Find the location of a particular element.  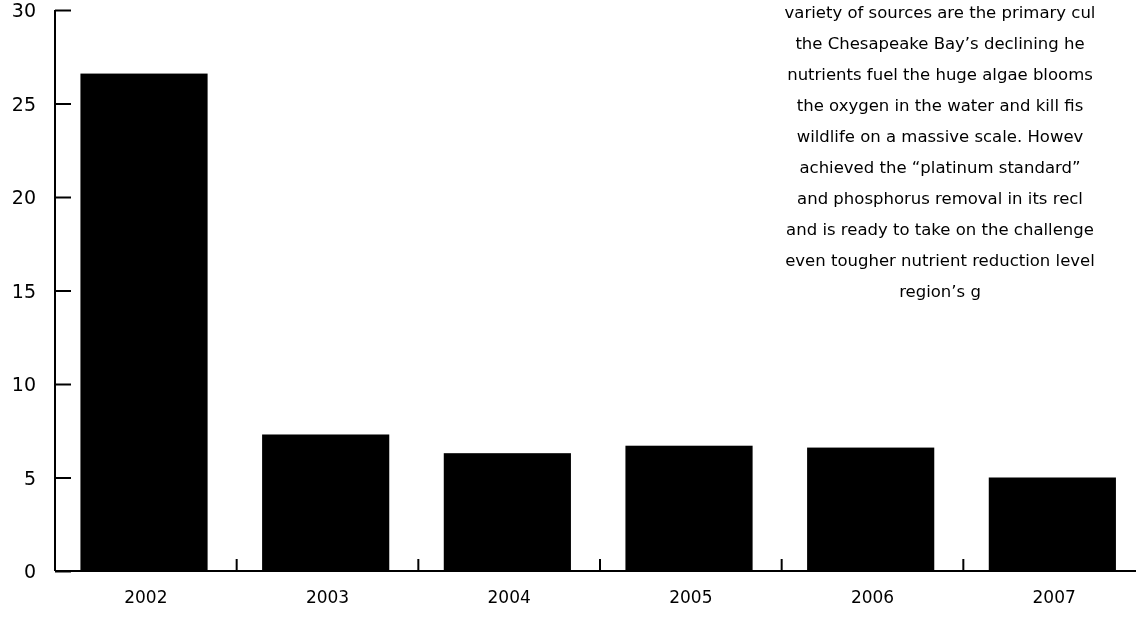

x-tick-label: 2007 is located at coordinates (1054, 597).